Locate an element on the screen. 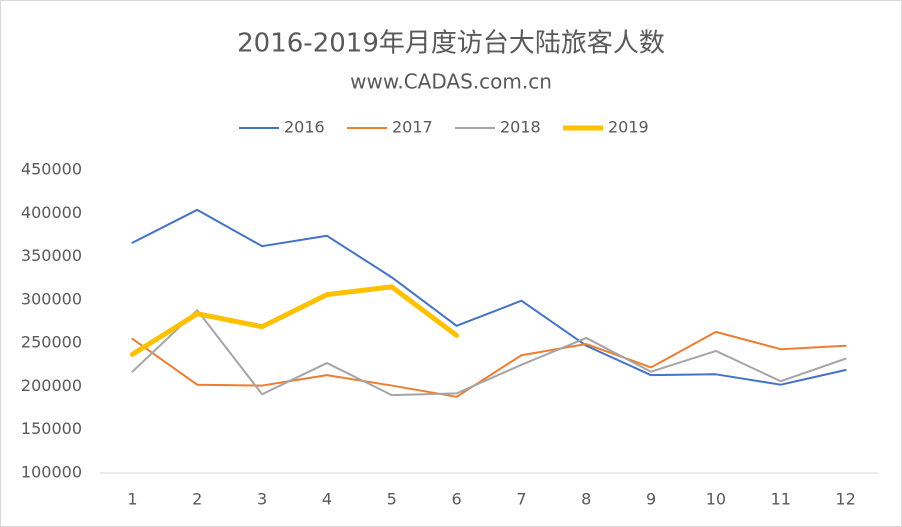  x-tick-label: 3 is located at coordinates (262, 499).